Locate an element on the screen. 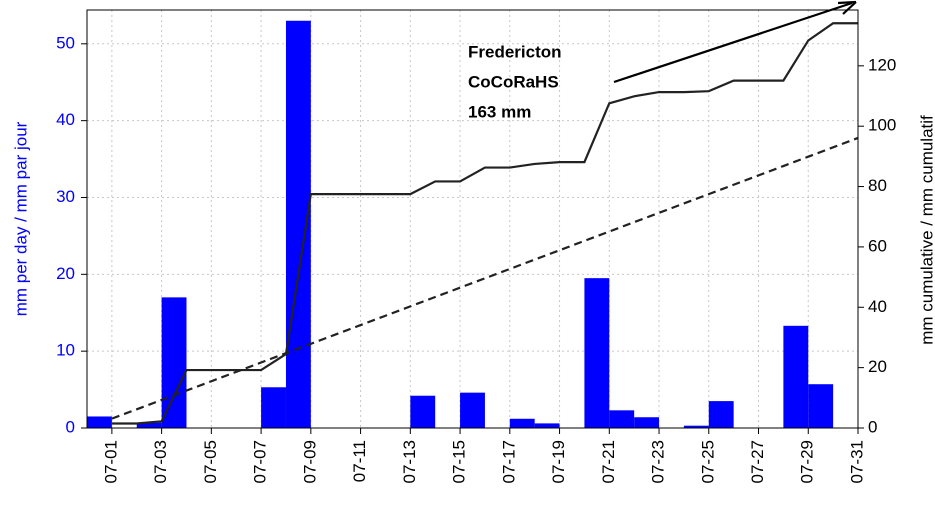 This screenshot has width=935, height=518. x-tick-label: 07-03 is located at coordinates (160, 461).